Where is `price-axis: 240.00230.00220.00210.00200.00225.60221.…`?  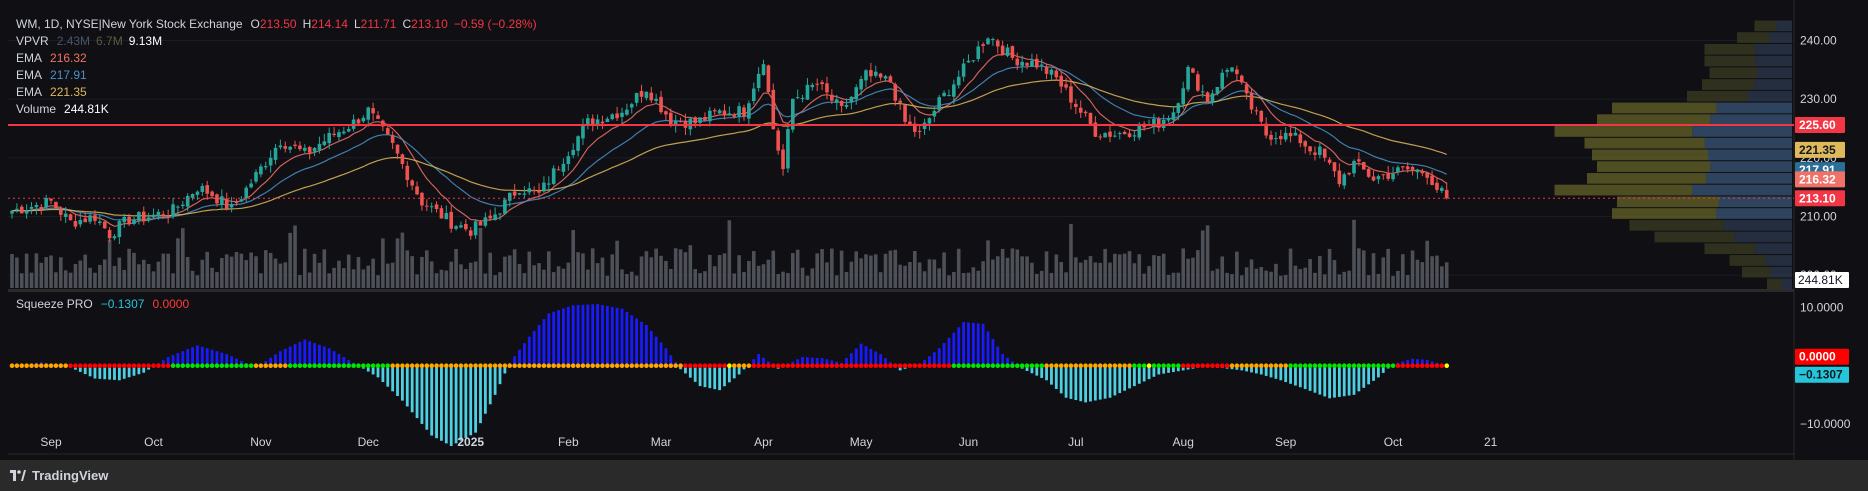
price-axis: 240.00230.00220.00210.00200.00225.60221.… is located at coordinates (1823, 232).